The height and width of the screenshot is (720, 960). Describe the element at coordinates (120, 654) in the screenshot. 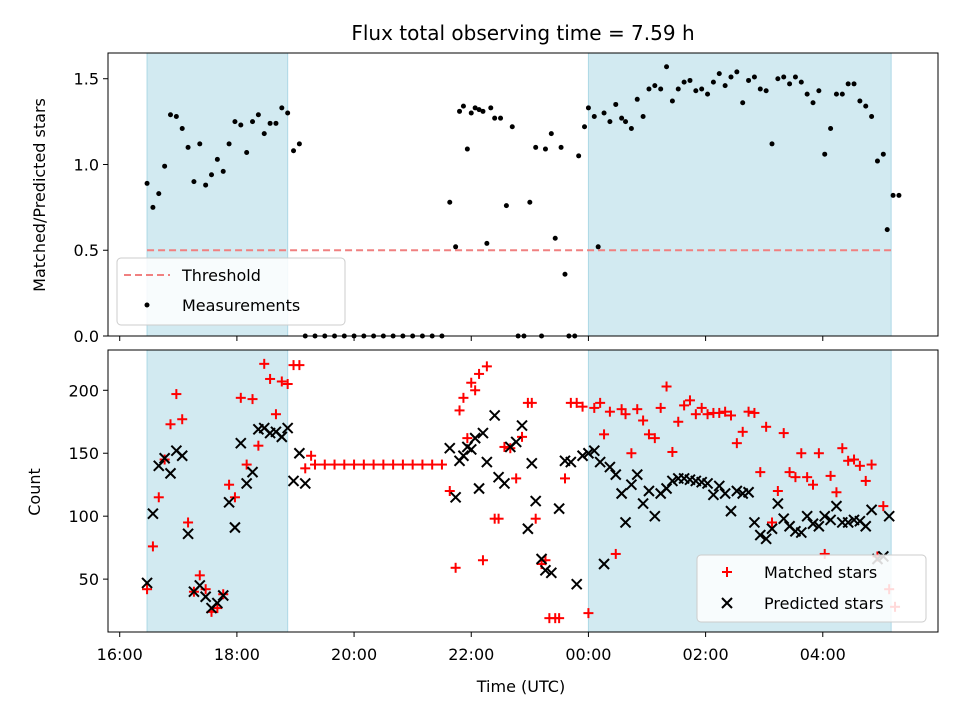

I see `x-tick-label: 16:00` at that location.